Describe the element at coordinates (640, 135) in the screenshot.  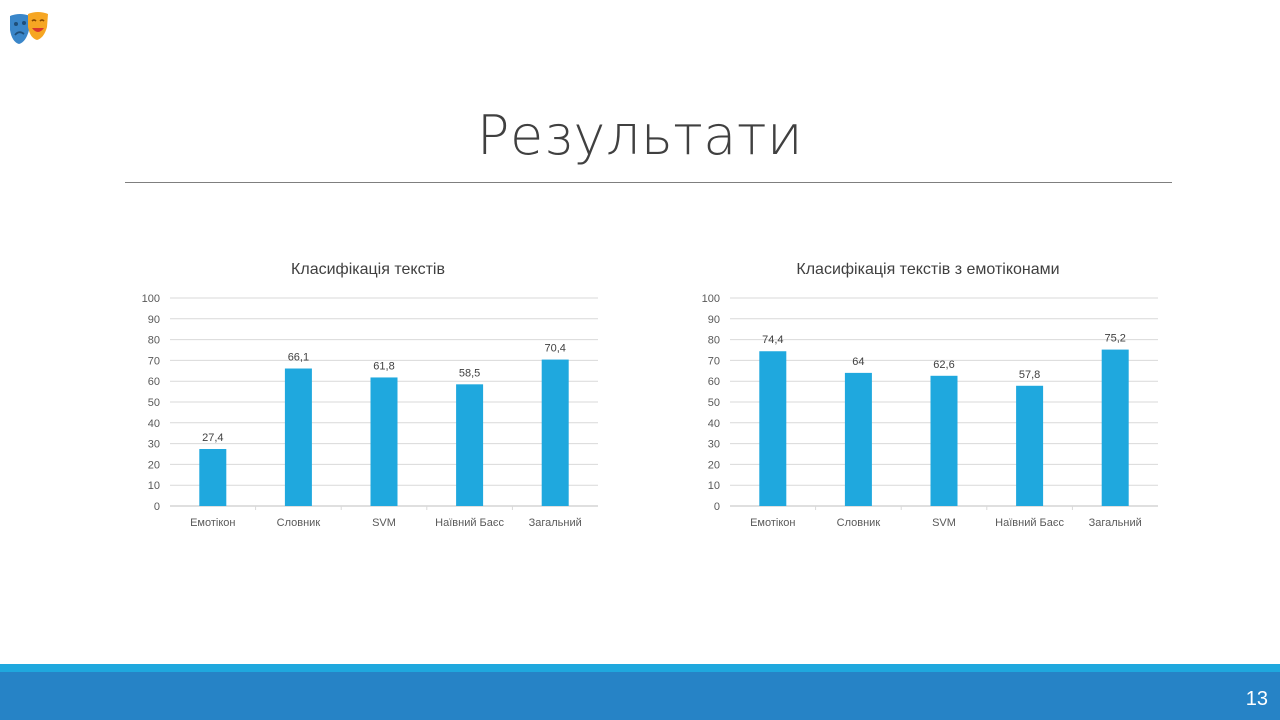
I see `slide-title: Результати` at that location.